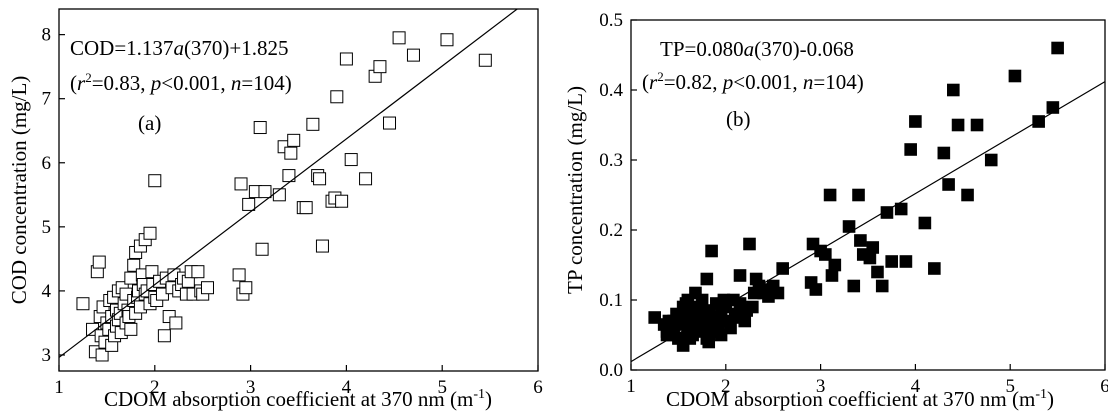 This screenshot has height=412, width=1108. I want to click on y-axis-label-a: COD concentration (mg/L), so click(19, 190).